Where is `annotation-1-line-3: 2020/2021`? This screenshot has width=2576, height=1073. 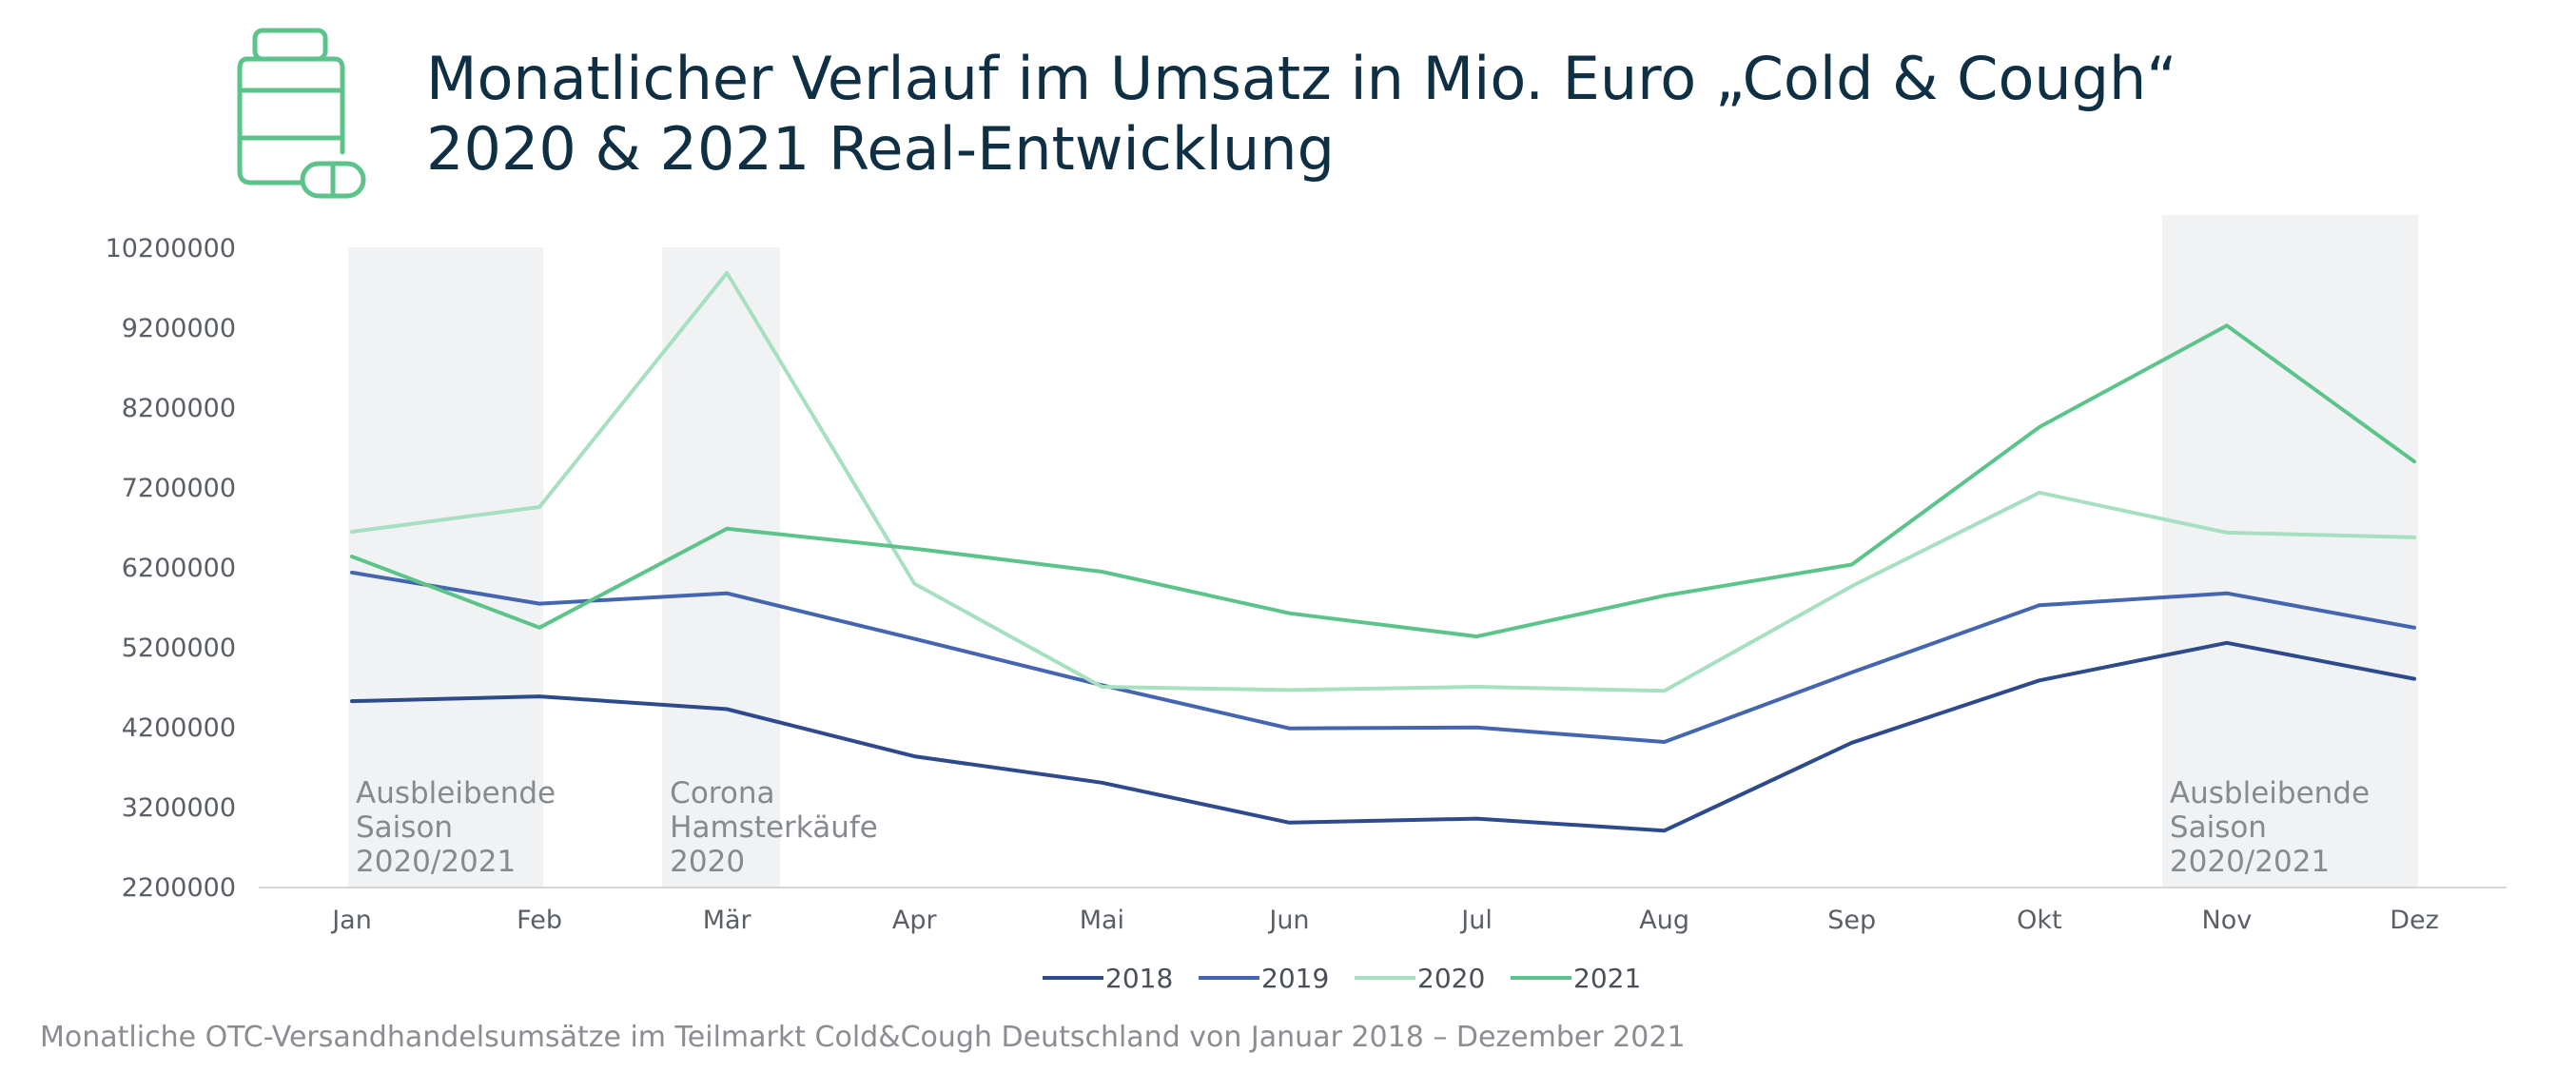
annotation-1-line-3: 2020/2021 is located at coordinates (436, 862).